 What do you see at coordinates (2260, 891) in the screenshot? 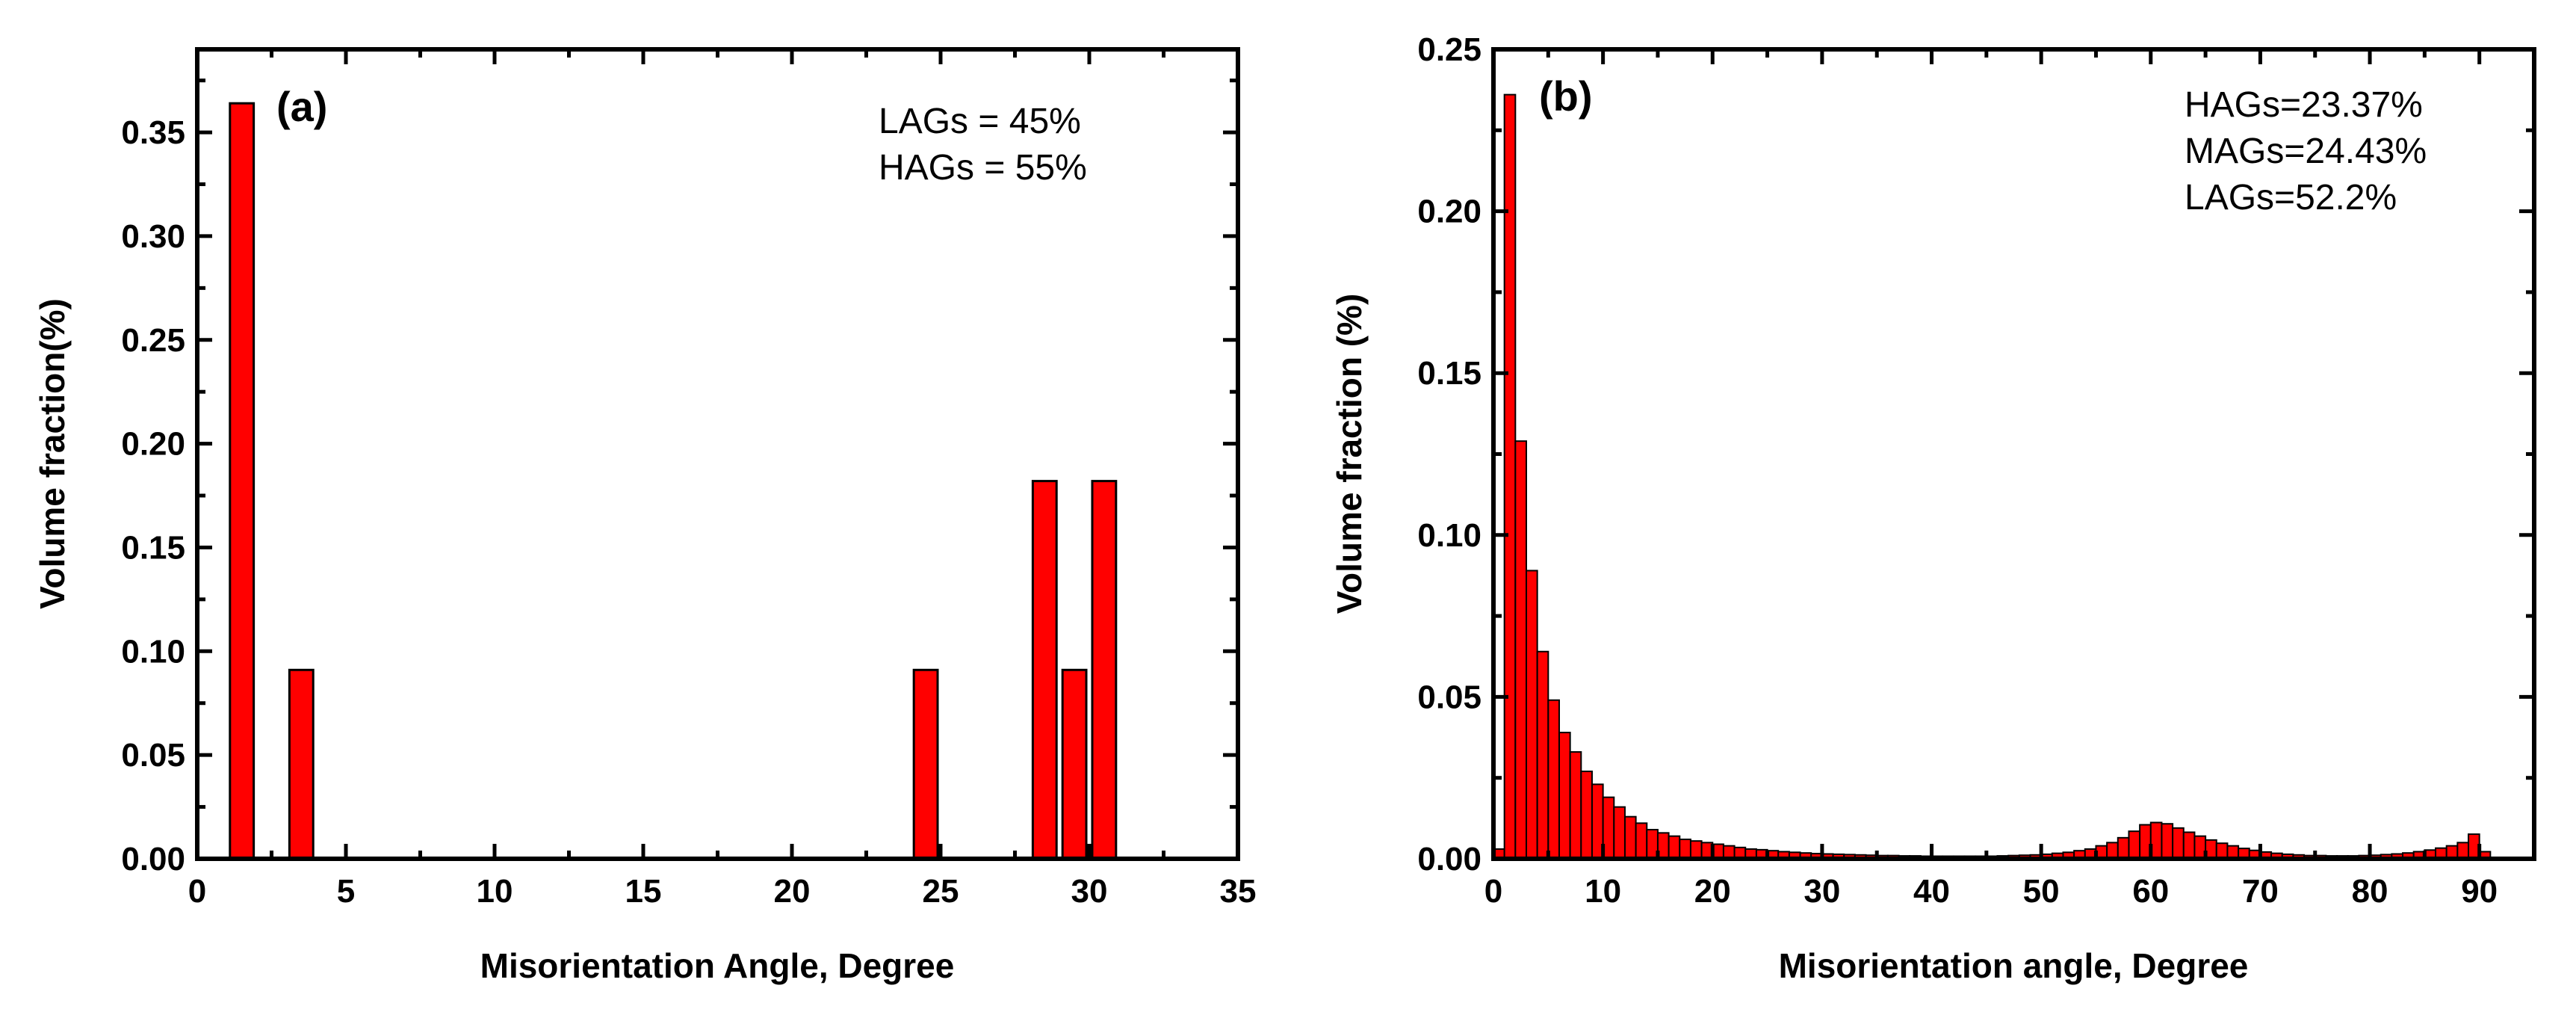
I see `panel-b-x-tick-label: 70` at bounding box center [2260, 891].